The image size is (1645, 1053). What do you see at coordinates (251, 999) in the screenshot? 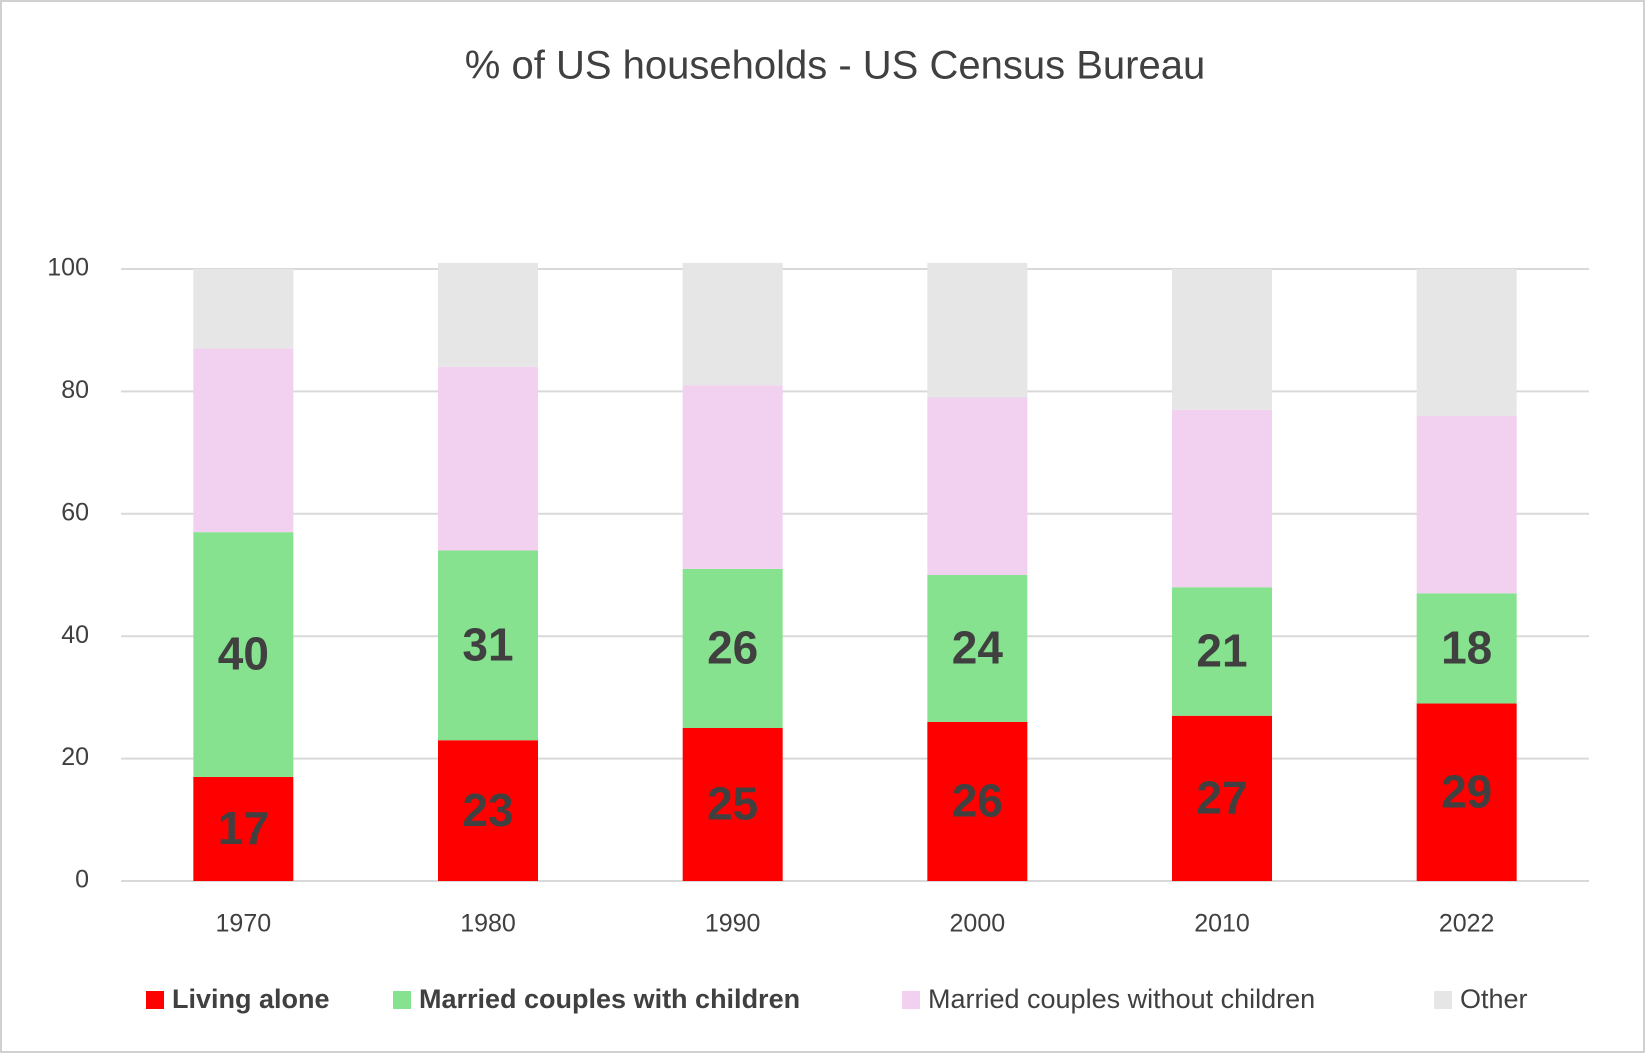
I see `legend-label: Living alone` at bounding box center [251, 999].